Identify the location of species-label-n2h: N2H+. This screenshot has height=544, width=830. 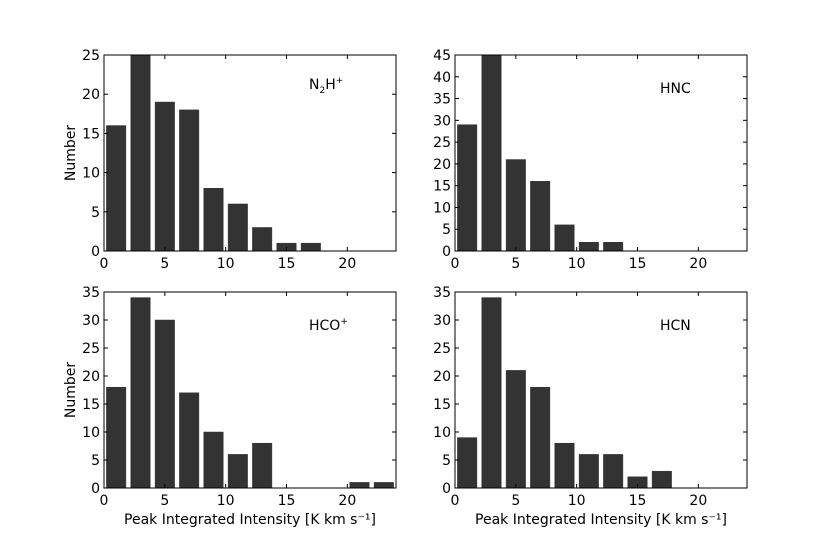
(326, 86).